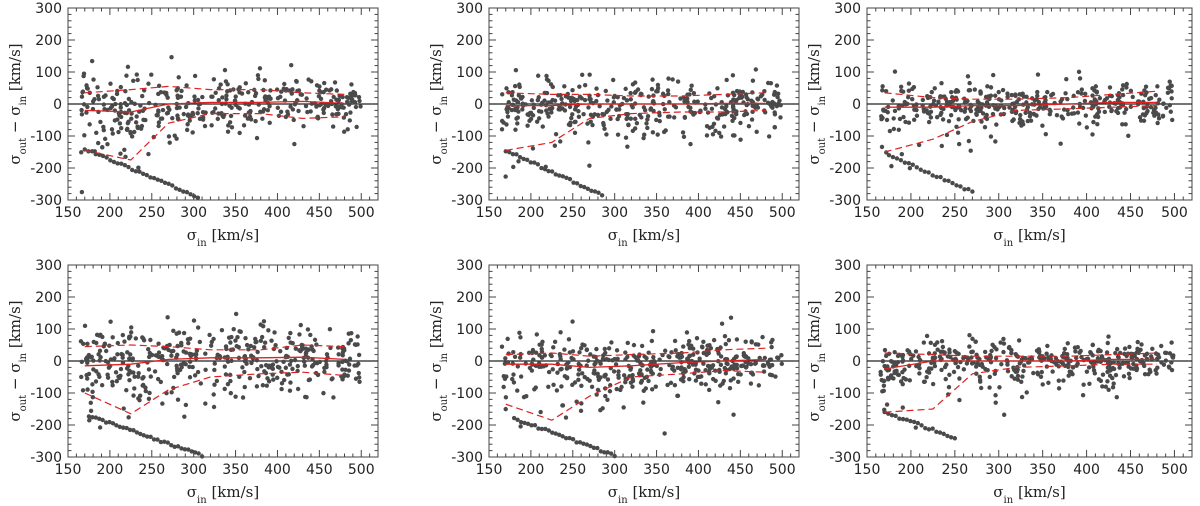  I want to click on y-axis-label: σout − σin [km/s], so click(17, 103).